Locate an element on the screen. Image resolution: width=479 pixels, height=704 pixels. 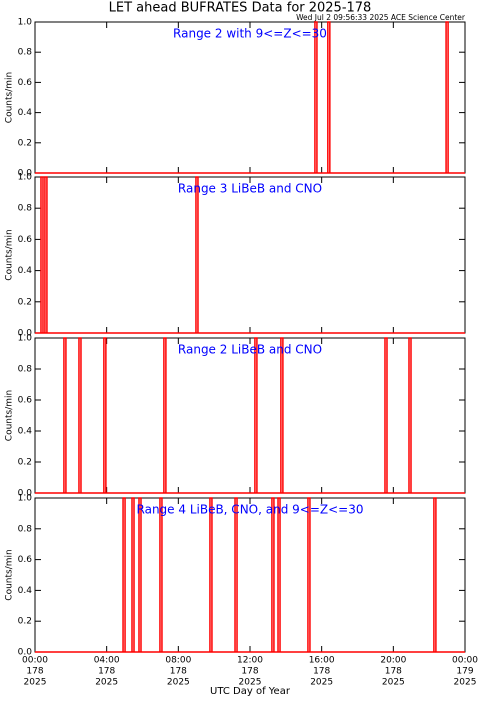
x-tick-label: 12:00 is located at coordinates (250, 661).